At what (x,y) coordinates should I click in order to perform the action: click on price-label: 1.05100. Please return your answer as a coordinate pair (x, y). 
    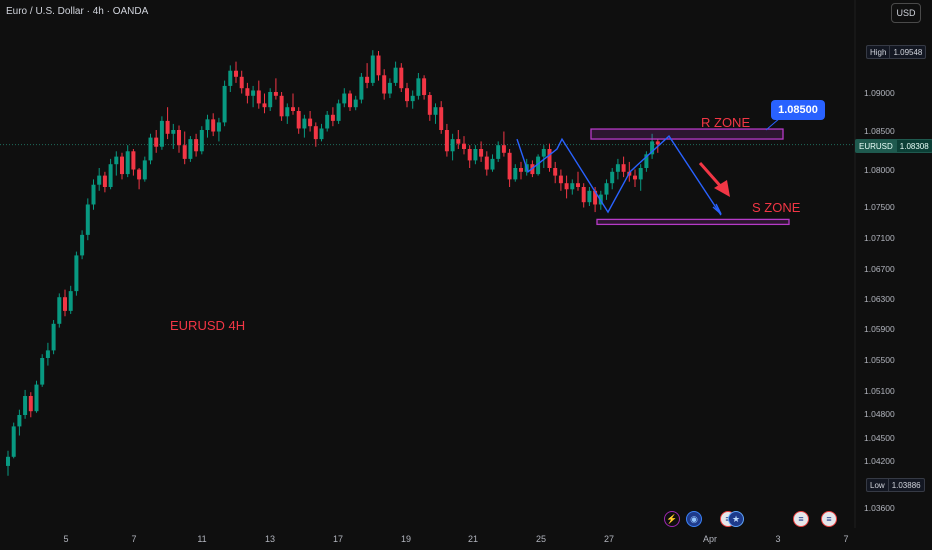
    Looking at the image, I should click on (879, 391).